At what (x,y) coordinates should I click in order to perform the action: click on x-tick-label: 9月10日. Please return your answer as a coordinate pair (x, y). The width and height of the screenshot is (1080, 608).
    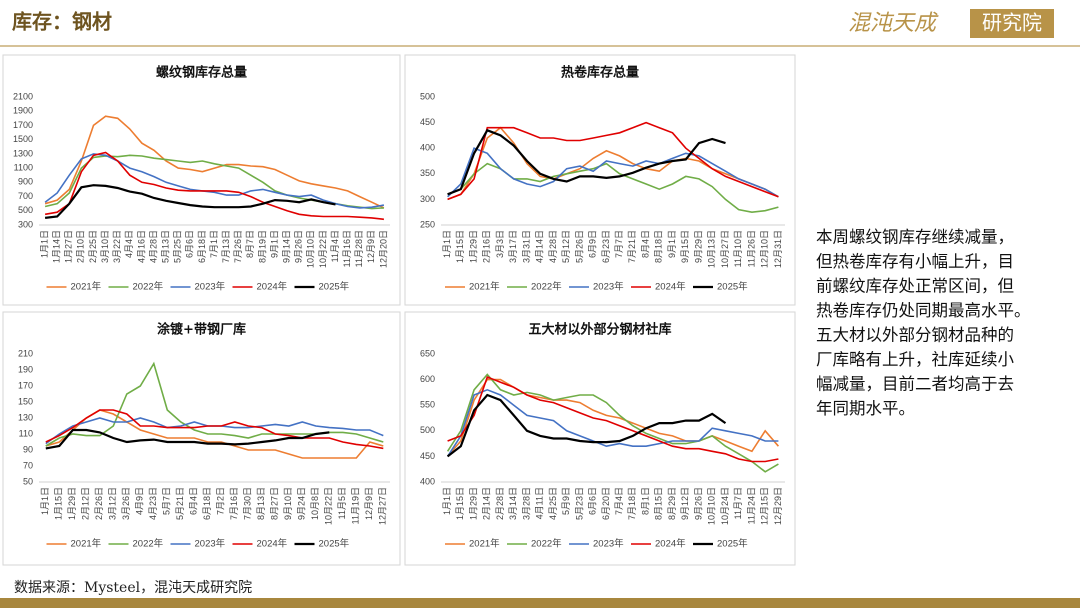
    Looking at the image, I should click on (288, 503).